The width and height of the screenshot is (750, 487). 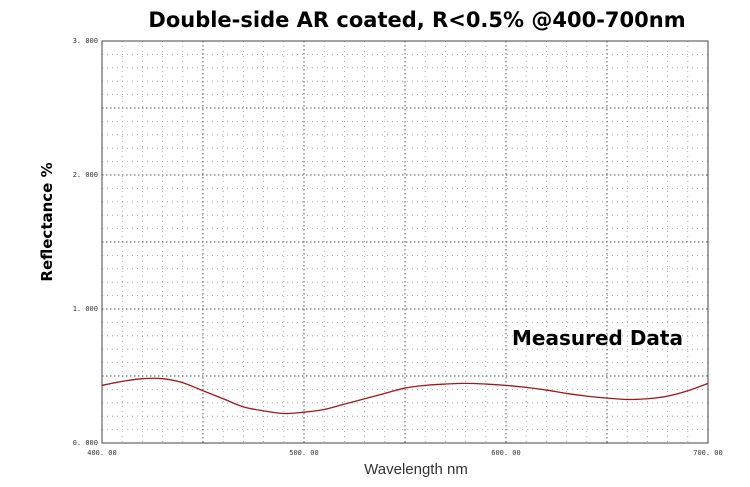 I want to click on chart-title: Double-side AR coated, R<0.5% @400-700nm, so click(x=416, y=20).